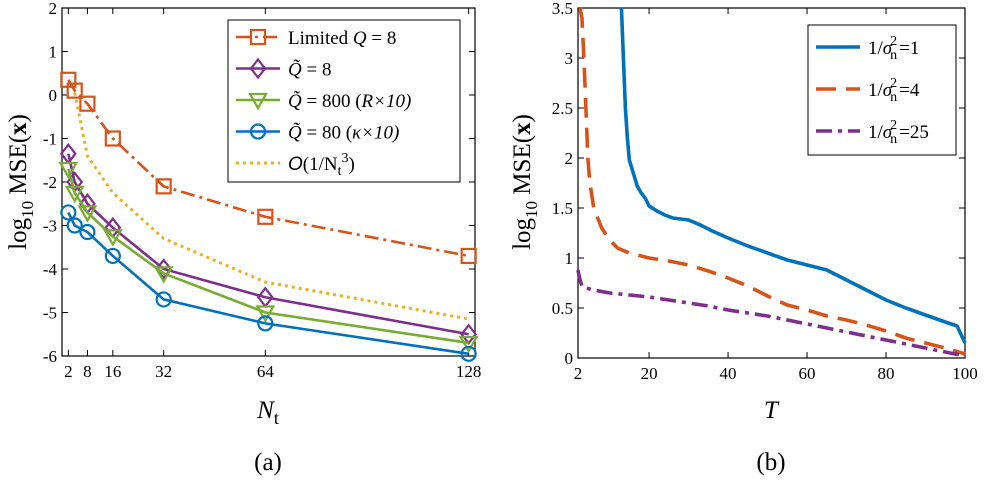  I want to click on b-ytick-label: 0, so click(569, 358).